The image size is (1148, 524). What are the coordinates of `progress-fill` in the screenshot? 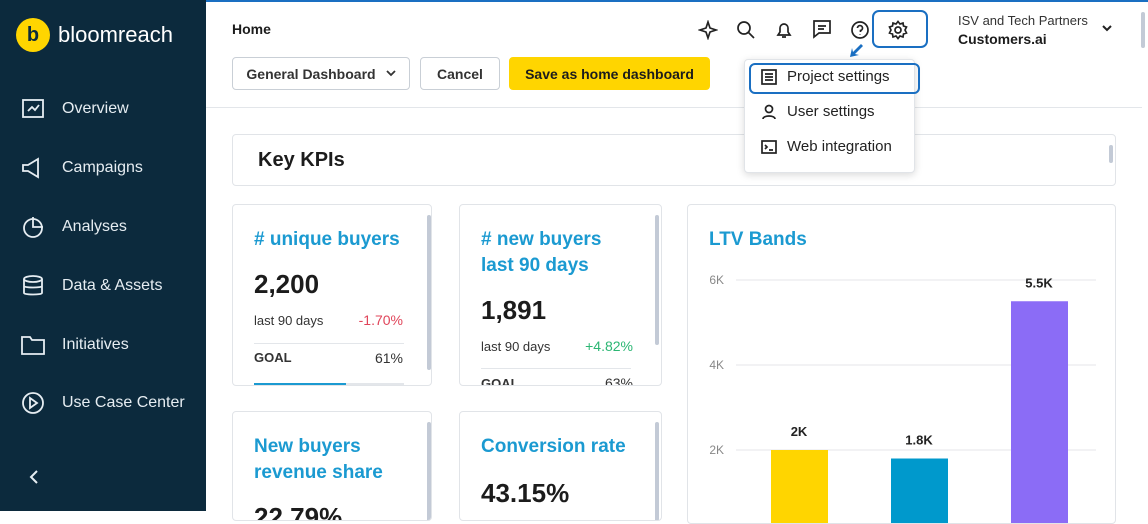 It's located at (300, 384).